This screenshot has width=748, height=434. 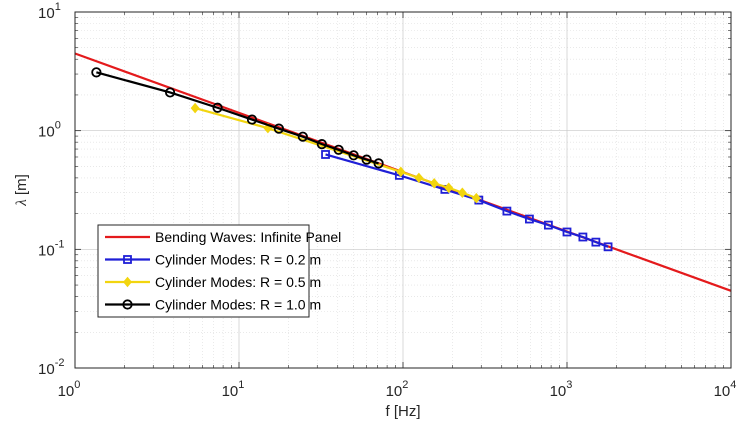 What do you see at coordinates (241, 385) in the screenshot?
I see `x-tick-label-exponent: 1` at bounding box center [241, 385].